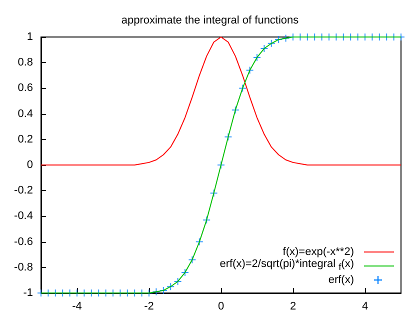 The image size is (420, 320). I want to click on x-tick-label: 2, so click(293, 306).